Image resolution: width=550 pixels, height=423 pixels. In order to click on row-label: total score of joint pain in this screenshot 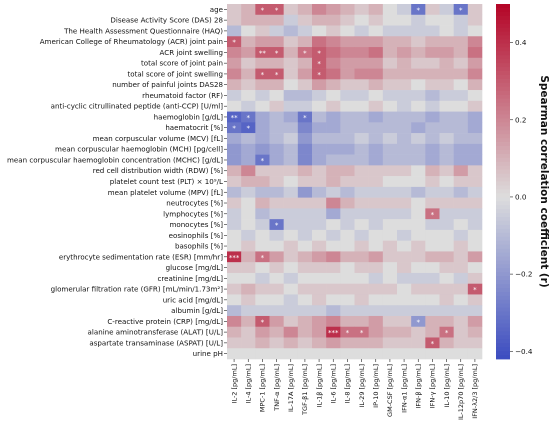, I will do `click(182, 63)`.